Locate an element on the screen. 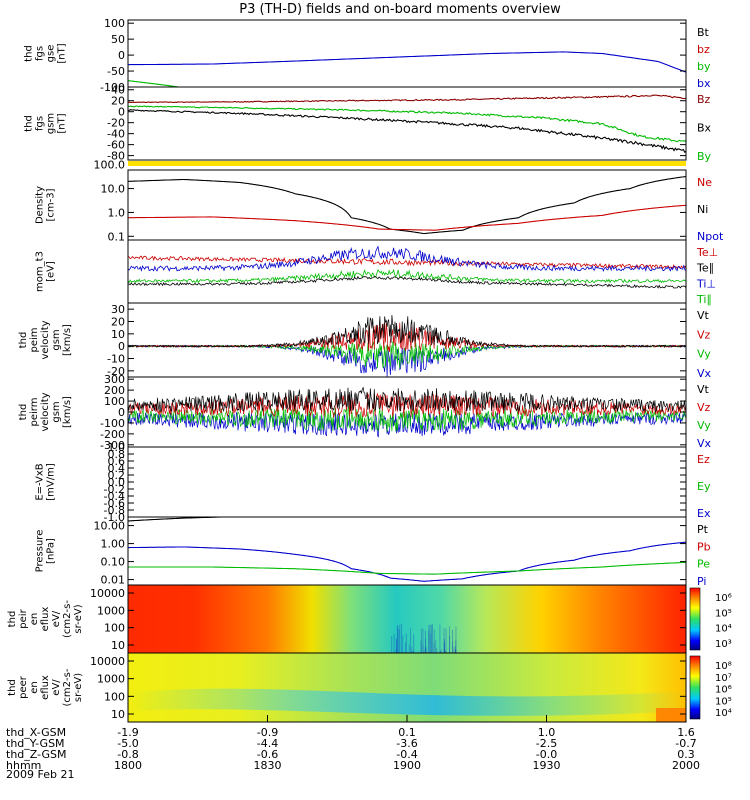 The height and width of the screenshot is (800, 750). colorbar-scale is located at coordinates (695, 619).